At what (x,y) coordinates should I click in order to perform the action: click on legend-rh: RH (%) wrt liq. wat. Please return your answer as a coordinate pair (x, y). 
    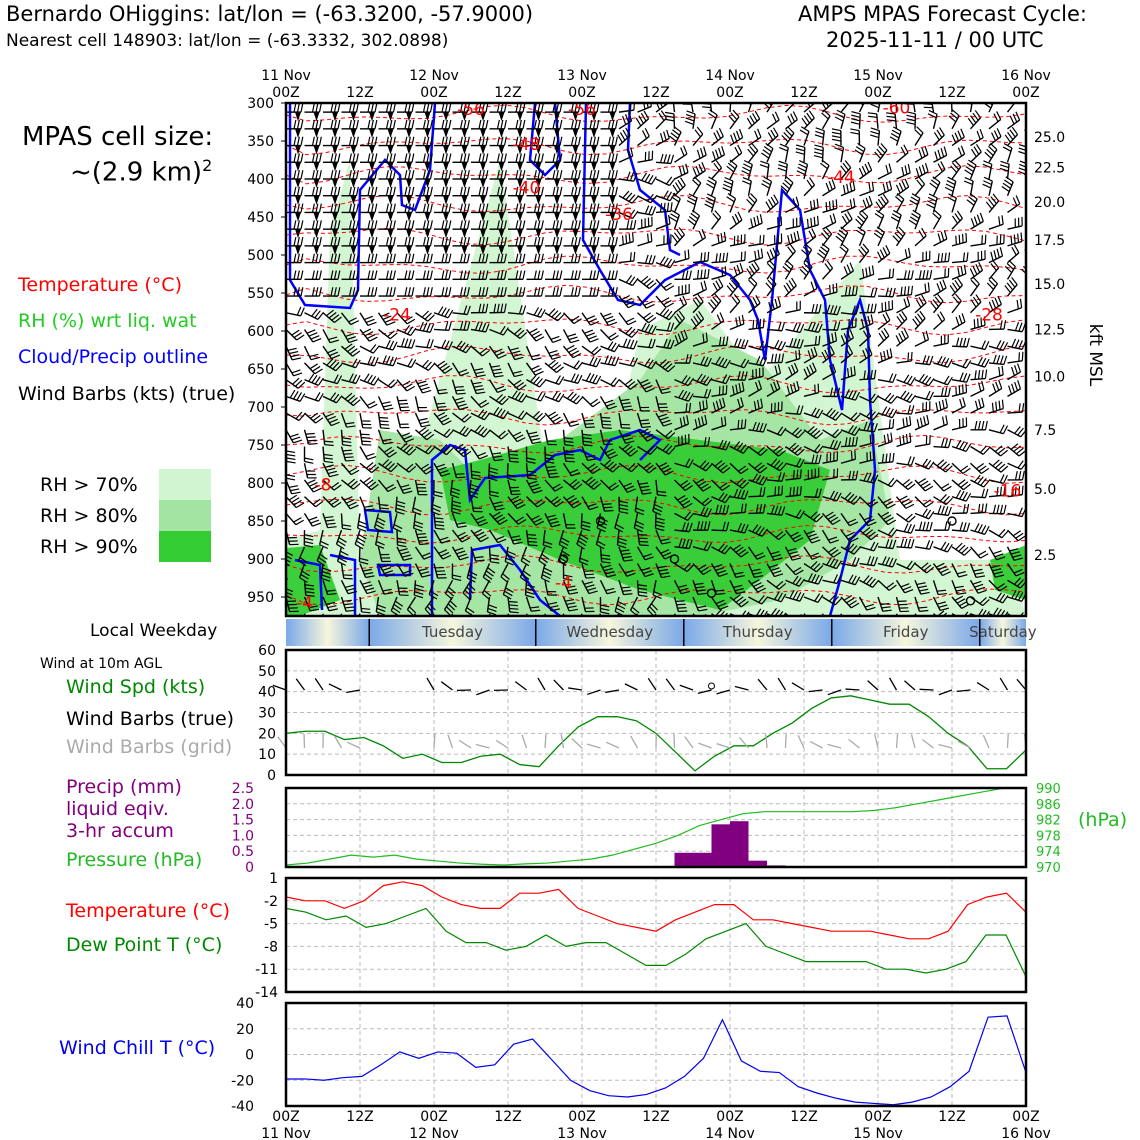
    Looking at the image, I should click on (107, 321).